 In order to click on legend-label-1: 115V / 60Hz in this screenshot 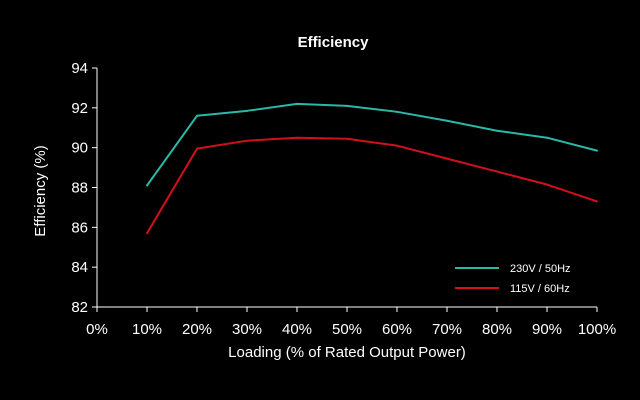, I will do `click(540, 289)`.